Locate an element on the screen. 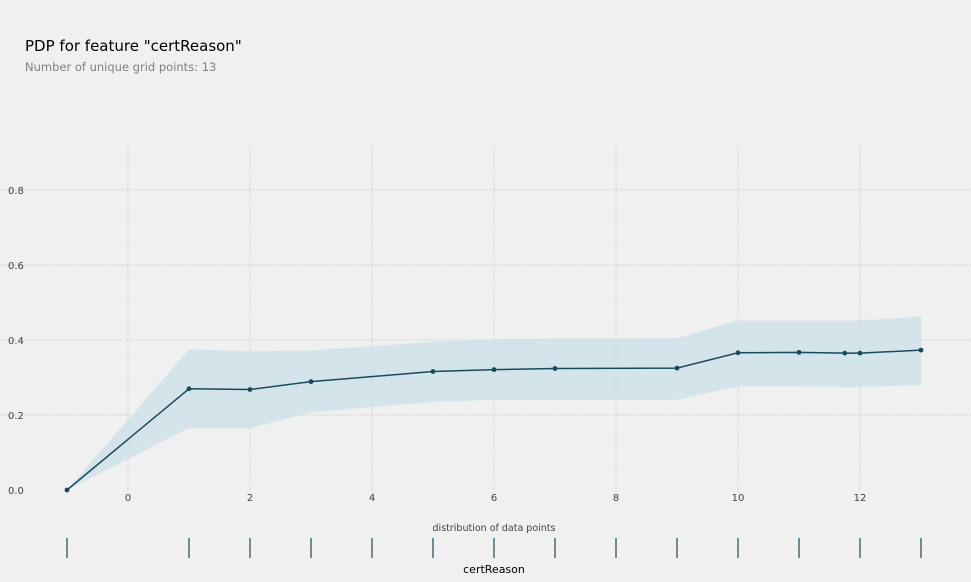 The width and height of the screenshot is (971, 582). distribution-rug is located at coordinates (494, 548).